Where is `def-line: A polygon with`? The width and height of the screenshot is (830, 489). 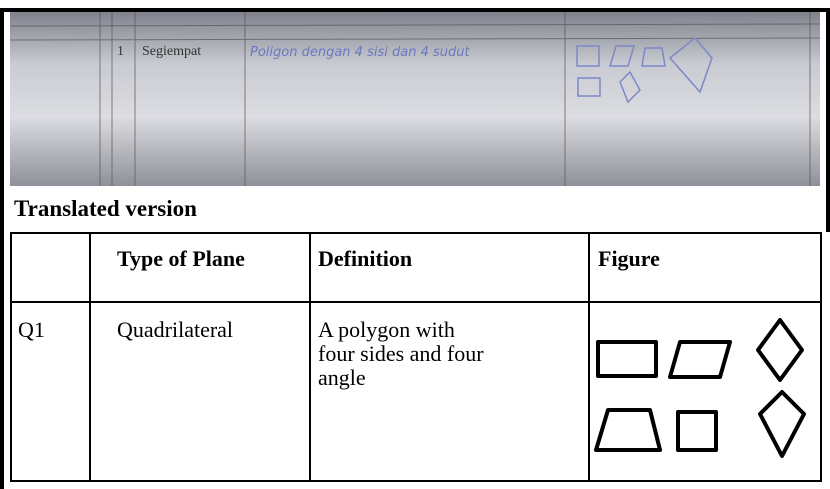
def-line: A polygon with is located at coordinates (386, 329).